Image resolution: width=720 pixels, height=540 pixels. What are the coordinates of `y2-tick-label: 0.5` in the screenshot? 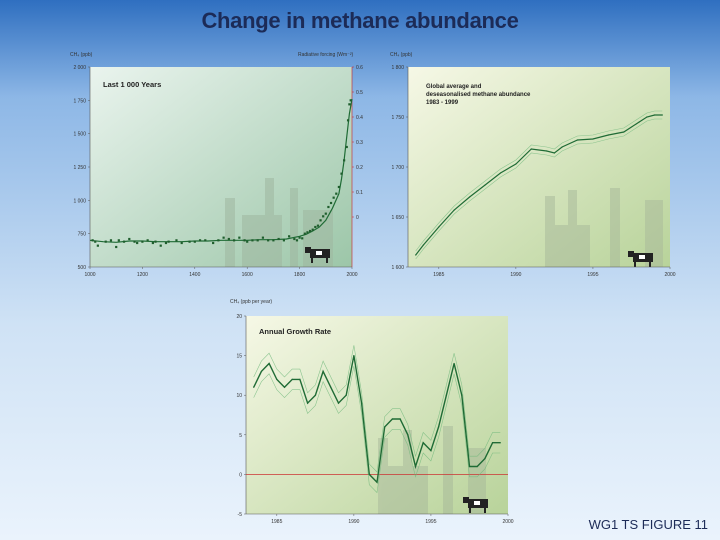 It's located at (359, 93).